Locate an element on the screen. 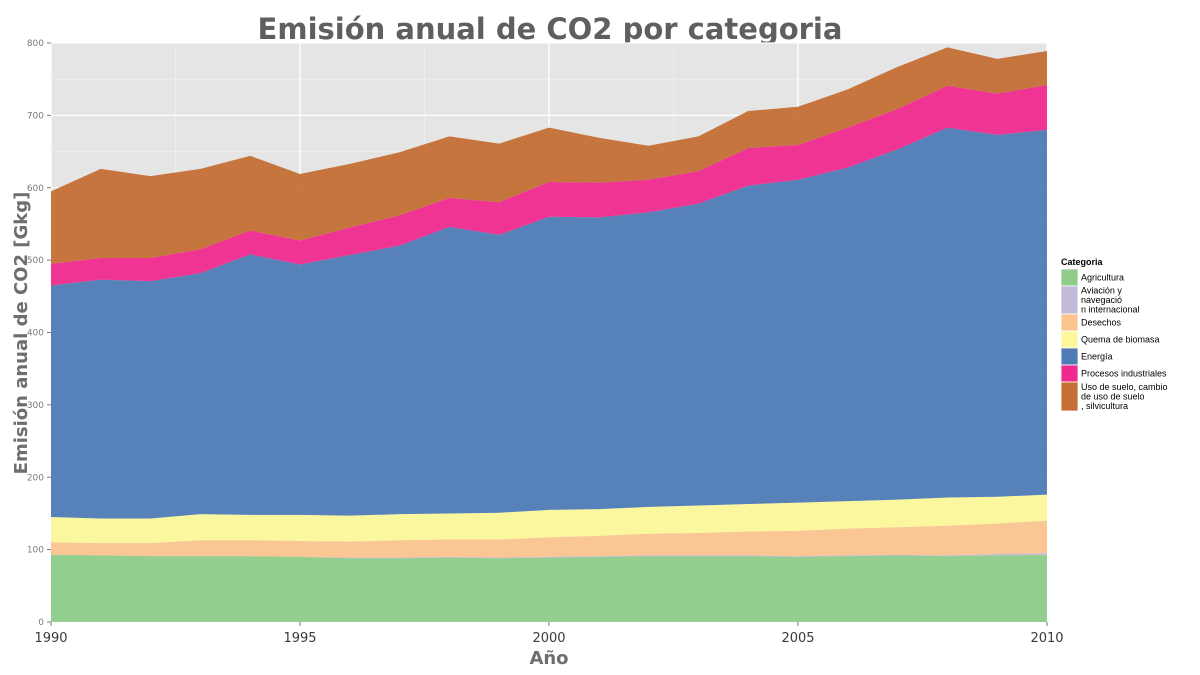 This screenshot has width=1200, height=675. legend-label-4: Energía is located at coordinates (1097, 357).